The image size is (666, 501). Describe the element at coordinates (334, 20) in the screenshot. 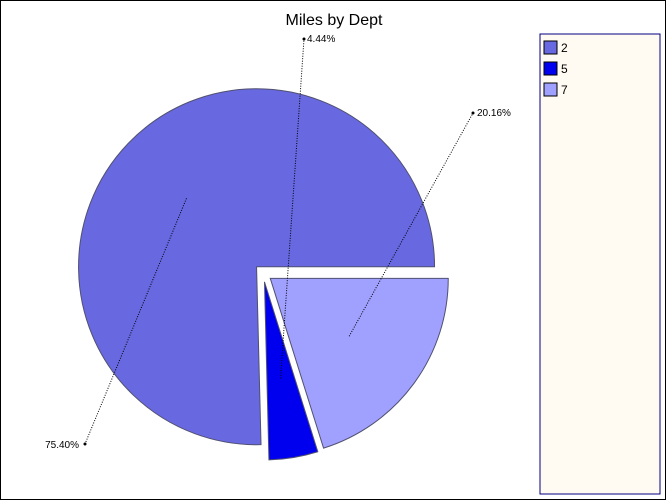

I see `chart-title: Miles by Dept` at that location.